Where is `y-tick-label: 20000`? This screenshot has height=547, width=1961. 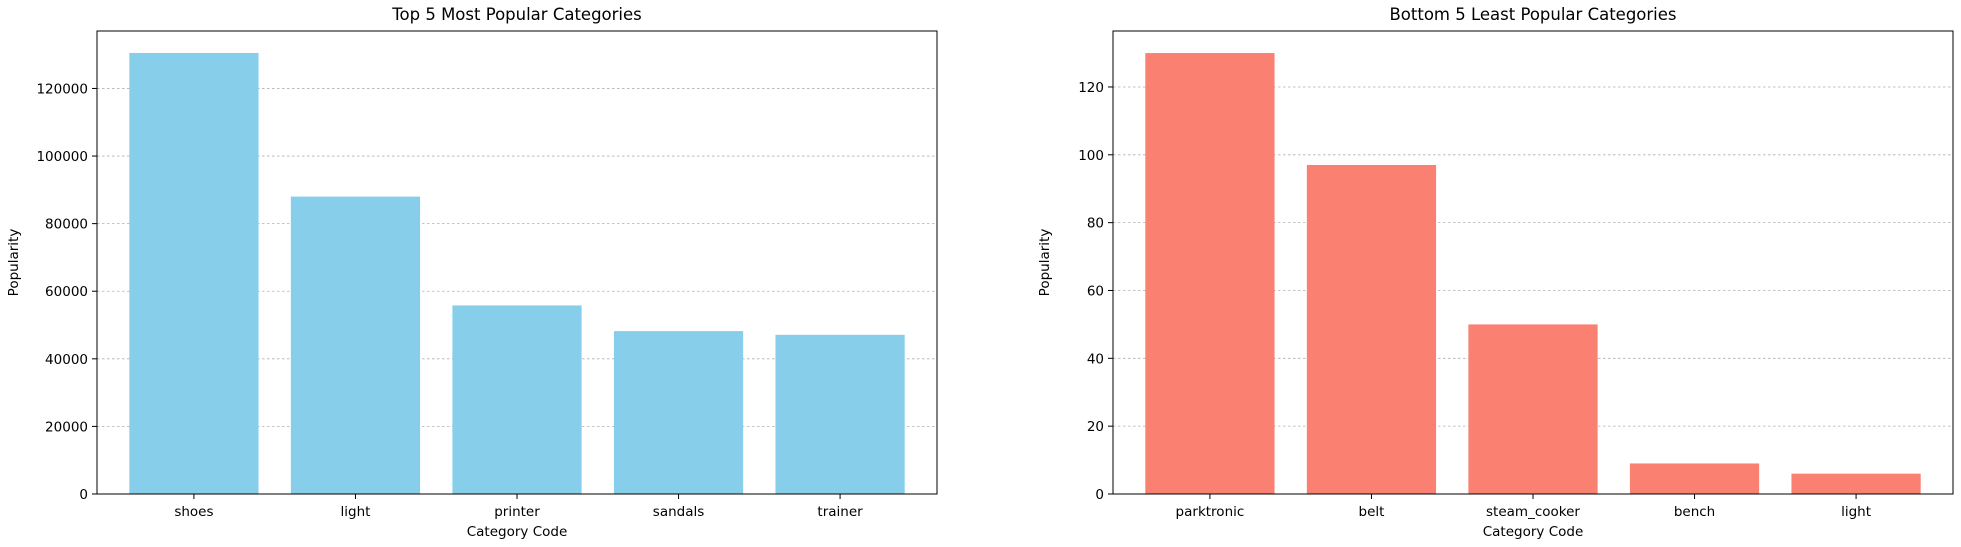
y-tick-label: 20000 is located at coordinates (66, 427).